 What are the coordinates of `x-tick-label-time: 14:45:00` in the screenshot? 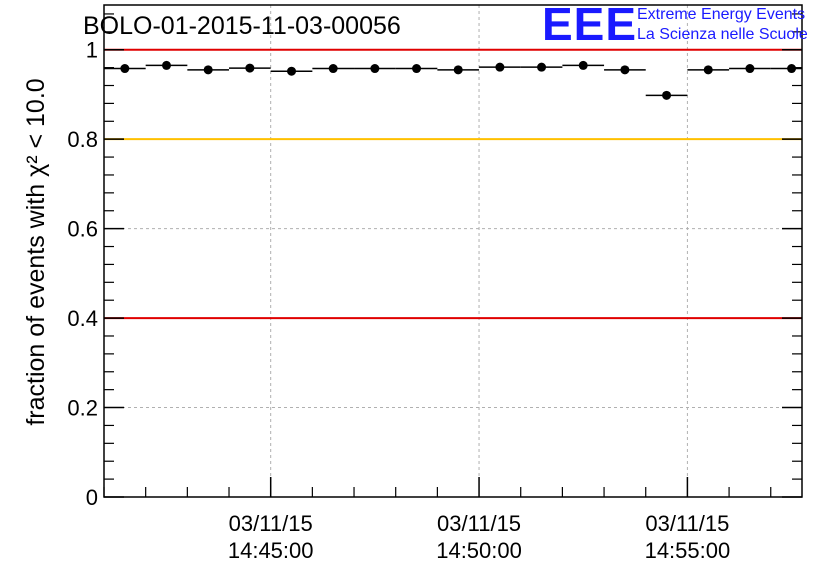 It's located at (271, 550).